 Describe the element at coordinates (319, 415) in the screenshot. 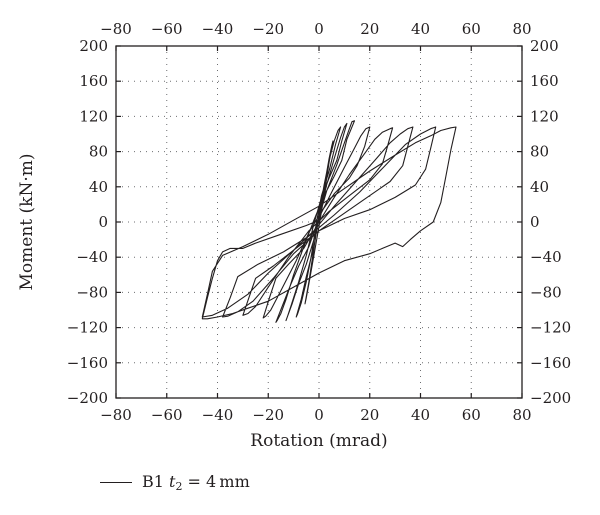

I see `x-tick-label-bottom: 0` at that location.